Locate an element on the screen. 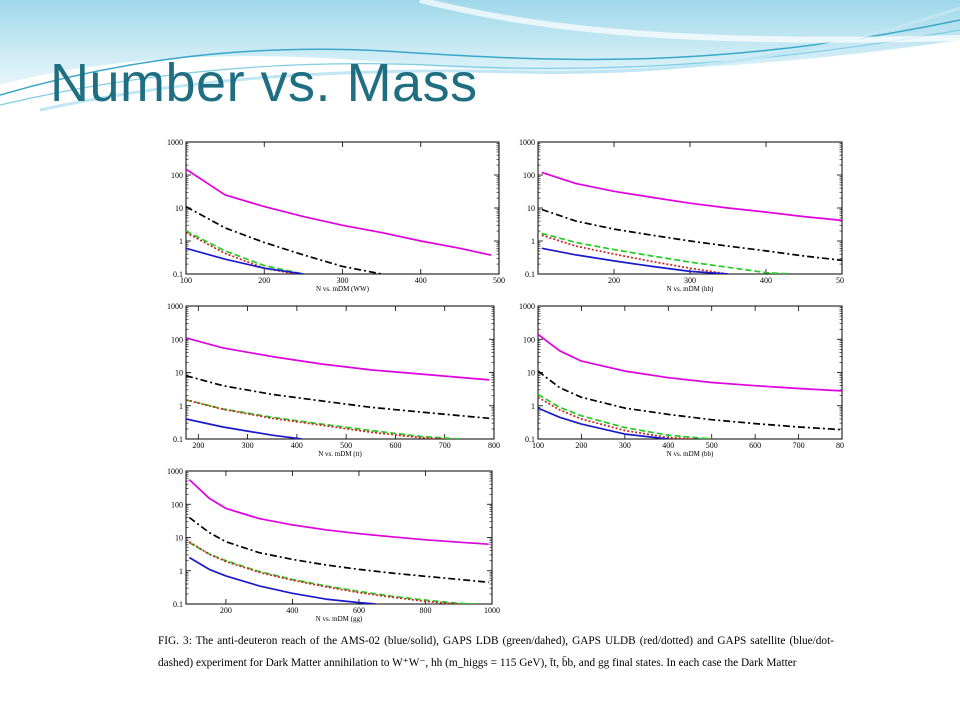 This screenshot has width=960, height=720. panel-2: 0.1 1 10 100 1000 200 300 400 500 N vs. mDM (hh) is located at coordinates (681, 215).